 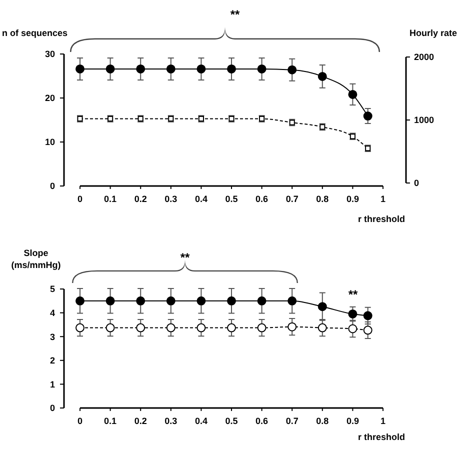 I want to click on y2-tick-label: 2000, so click(x=424, y=57).